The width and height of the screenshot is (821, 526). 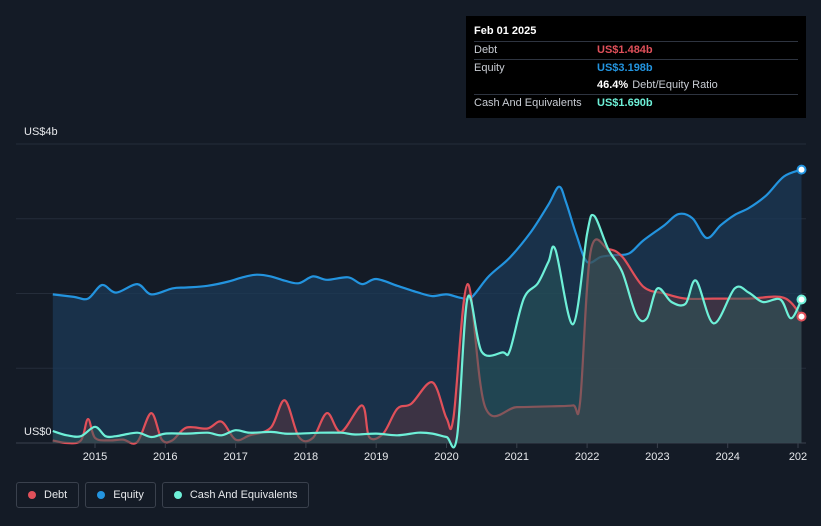 I want to click on tooltip-ratio-row: 46.4% Debt/Equity Ratio, so click(x=636, y=85).